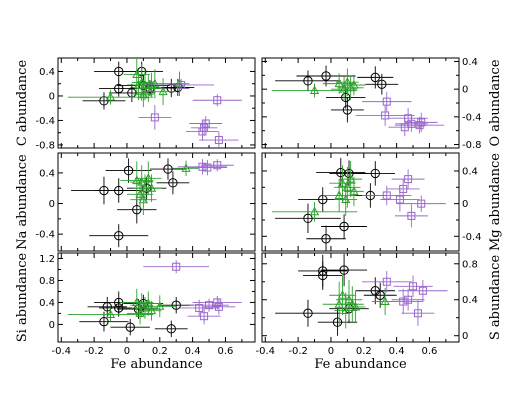 This screenshot has width=518, height=404. Describe the element at coordinates (266, 351) in the screenshot. I see `x-tick-label: -0.4` at that location.